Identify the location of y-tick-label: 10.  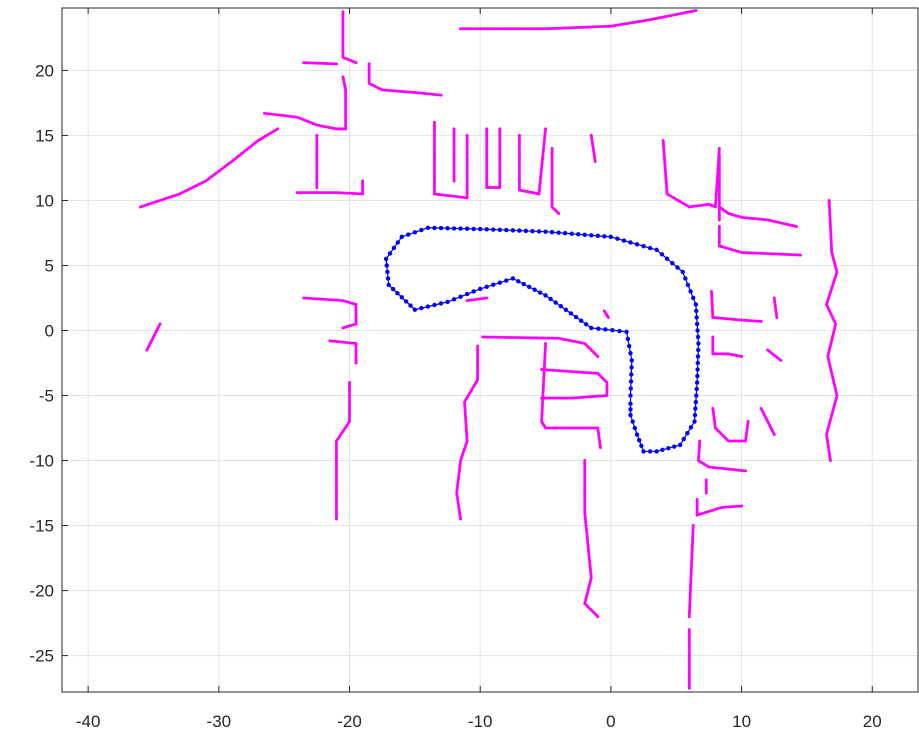
(44, 200).